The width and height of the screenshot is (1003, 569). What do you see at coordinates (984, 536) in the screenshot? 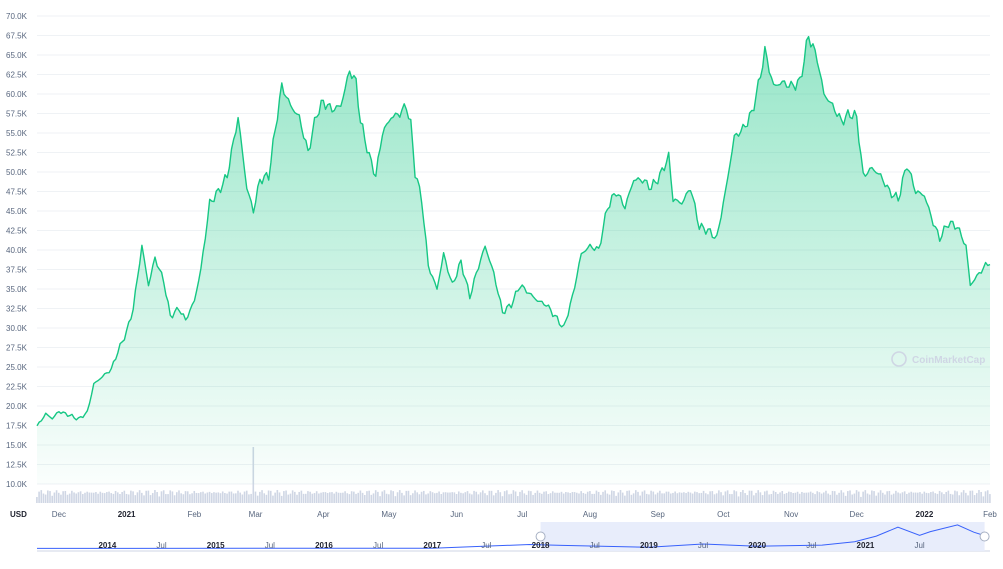
I see `navigator-right-handle` at bounding box center [984, 536].